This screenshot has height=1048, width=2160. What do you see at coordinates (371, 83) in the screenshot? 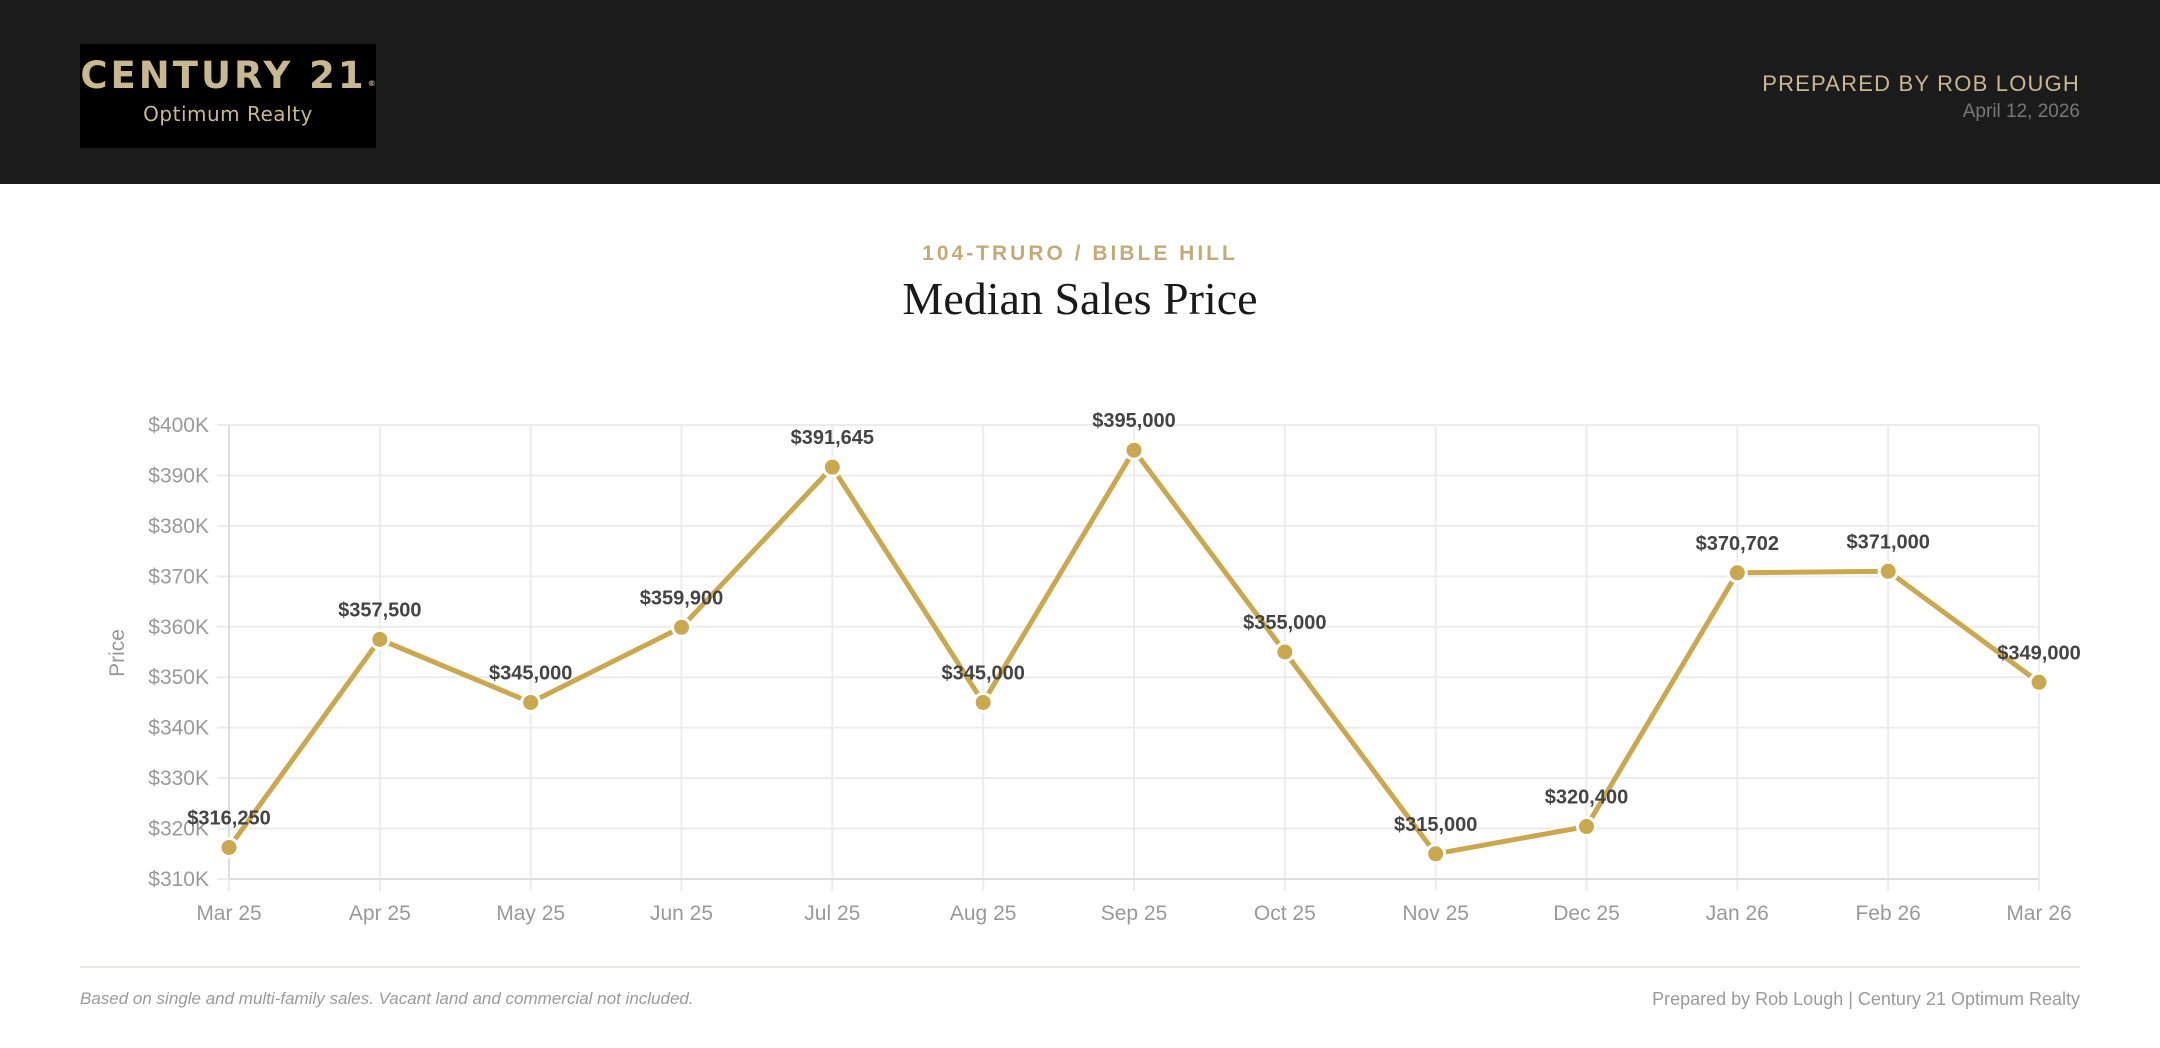
I see `registered-mark: ®` at bounding box center [371, 83].